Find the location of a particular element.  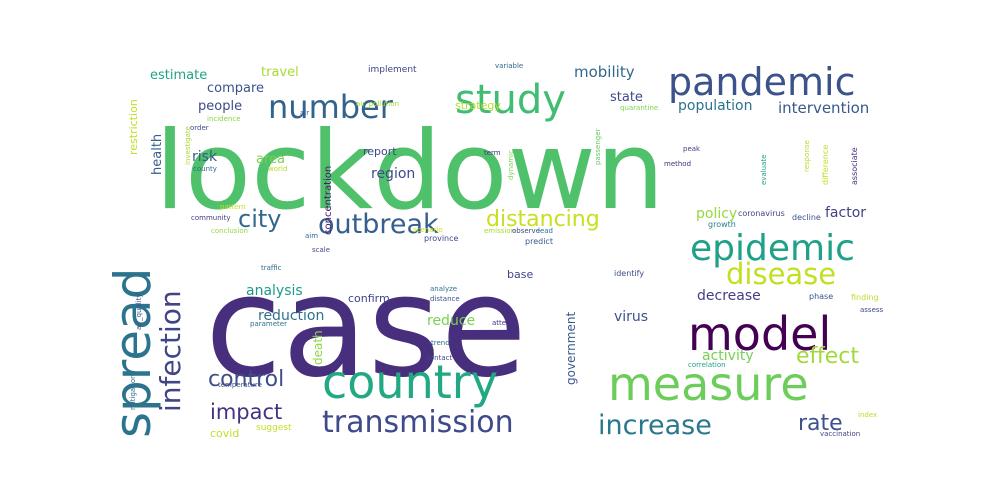

word-coronavirus: coronavirus is located at coordinates (761, 213).